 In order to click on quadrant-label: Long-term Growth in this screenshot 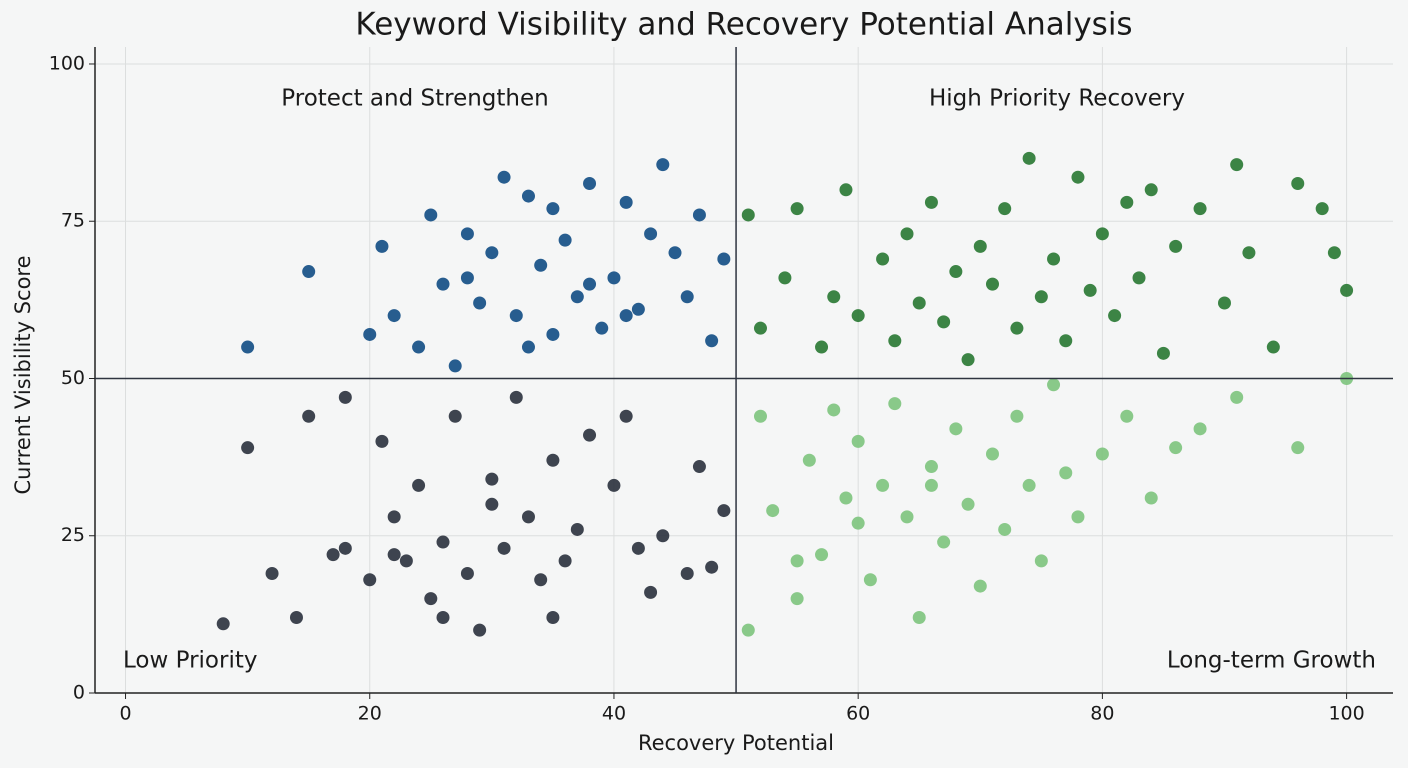, I will do `click(1271, 661)`.